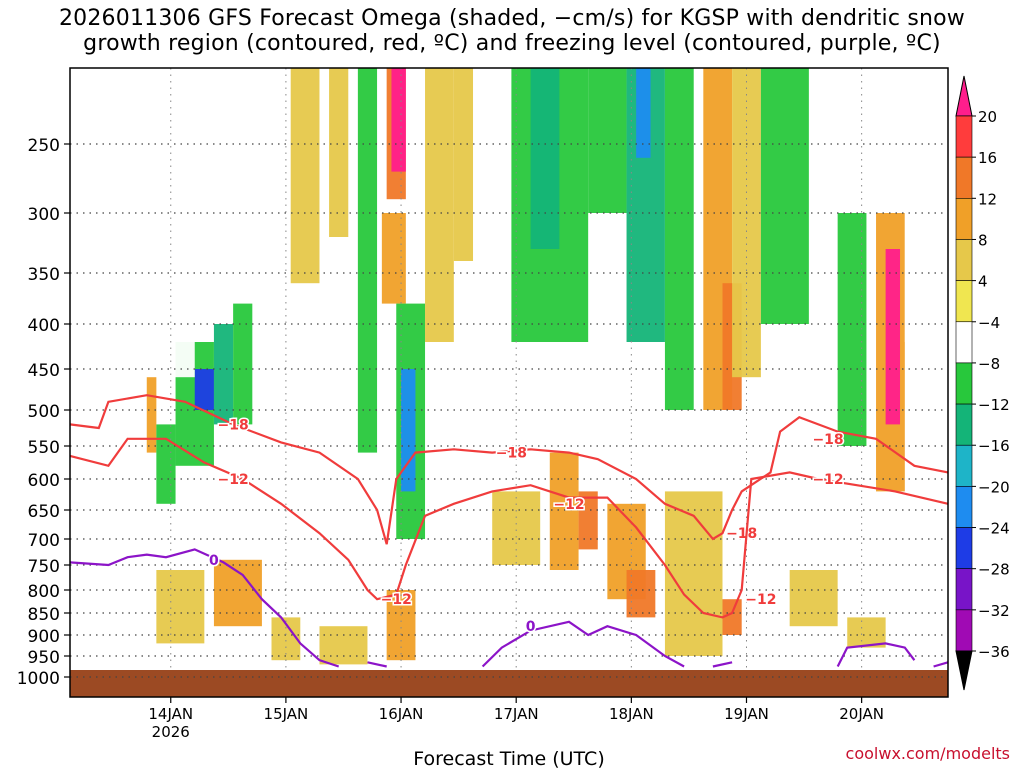 The width and height of the screenshot is (1024, 768). Describe the element at coordinates (44, 146) in the screenshot. I see `y-tick-label: 250` at that location.